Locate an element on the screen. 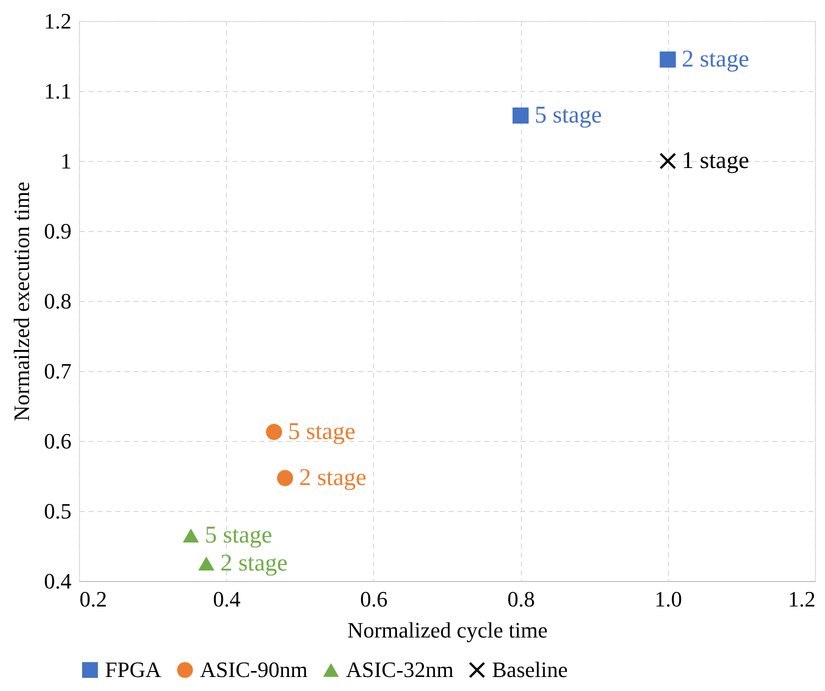 This screenshot has height=691, width=825. y-tick-label: 0.9 is located at coordinates (58, 231).